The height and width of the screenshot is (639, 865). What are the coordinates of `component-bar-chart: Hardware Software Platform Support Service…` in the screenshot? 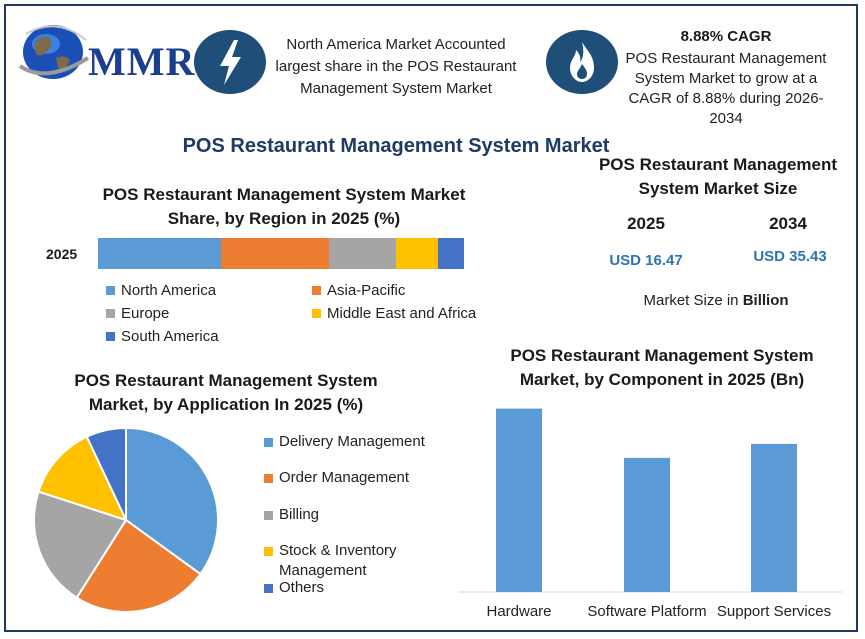 It's located at (650, 514).